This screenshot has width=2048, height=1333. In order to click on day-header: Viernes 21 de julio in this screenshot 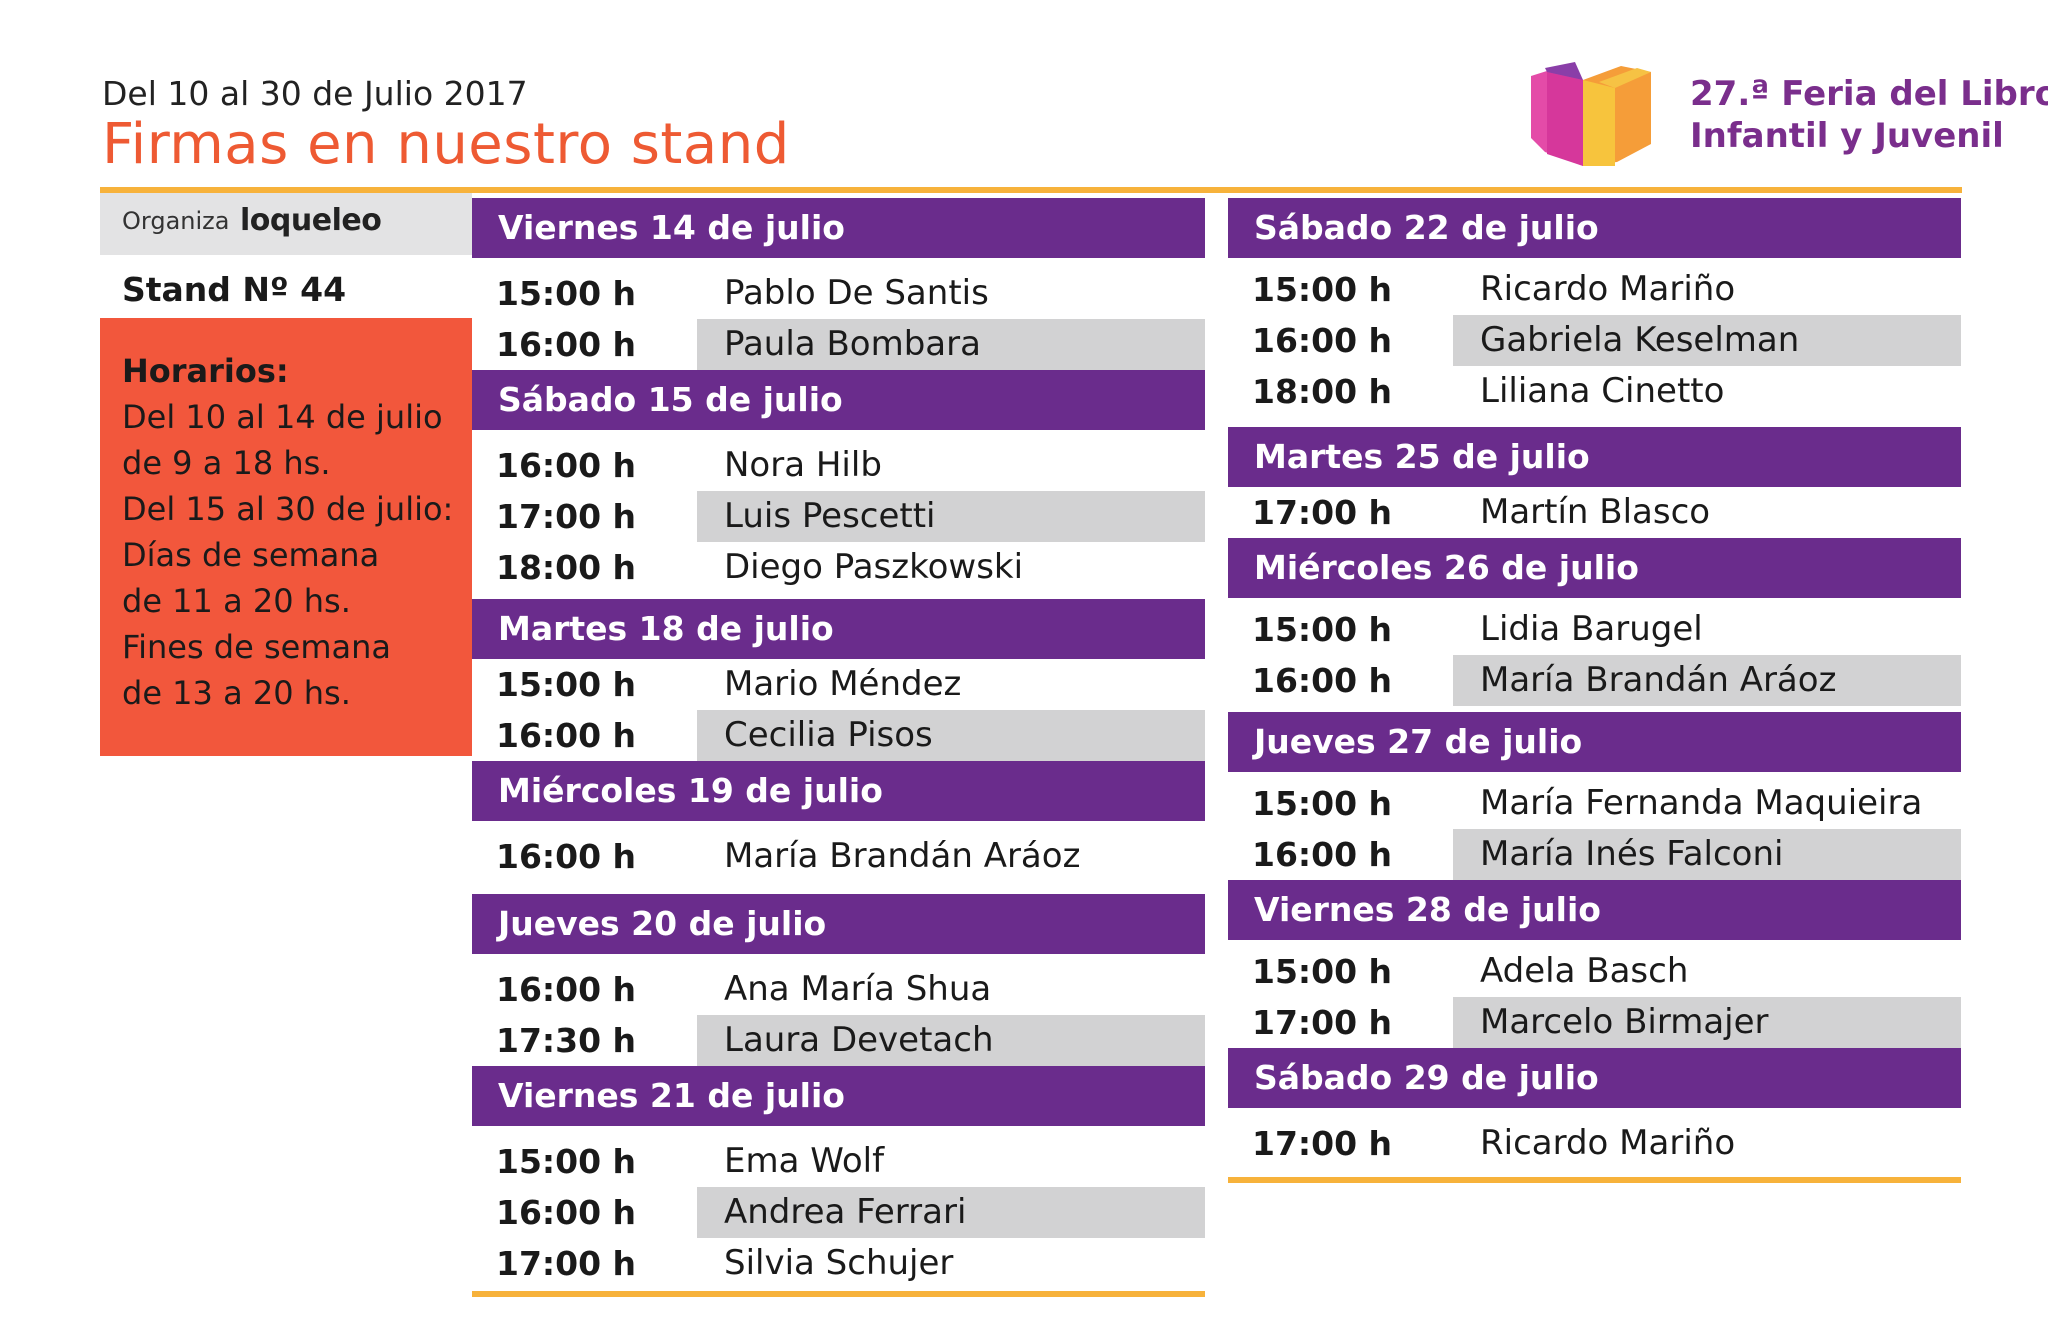, I will do `click(838, 1096)`.